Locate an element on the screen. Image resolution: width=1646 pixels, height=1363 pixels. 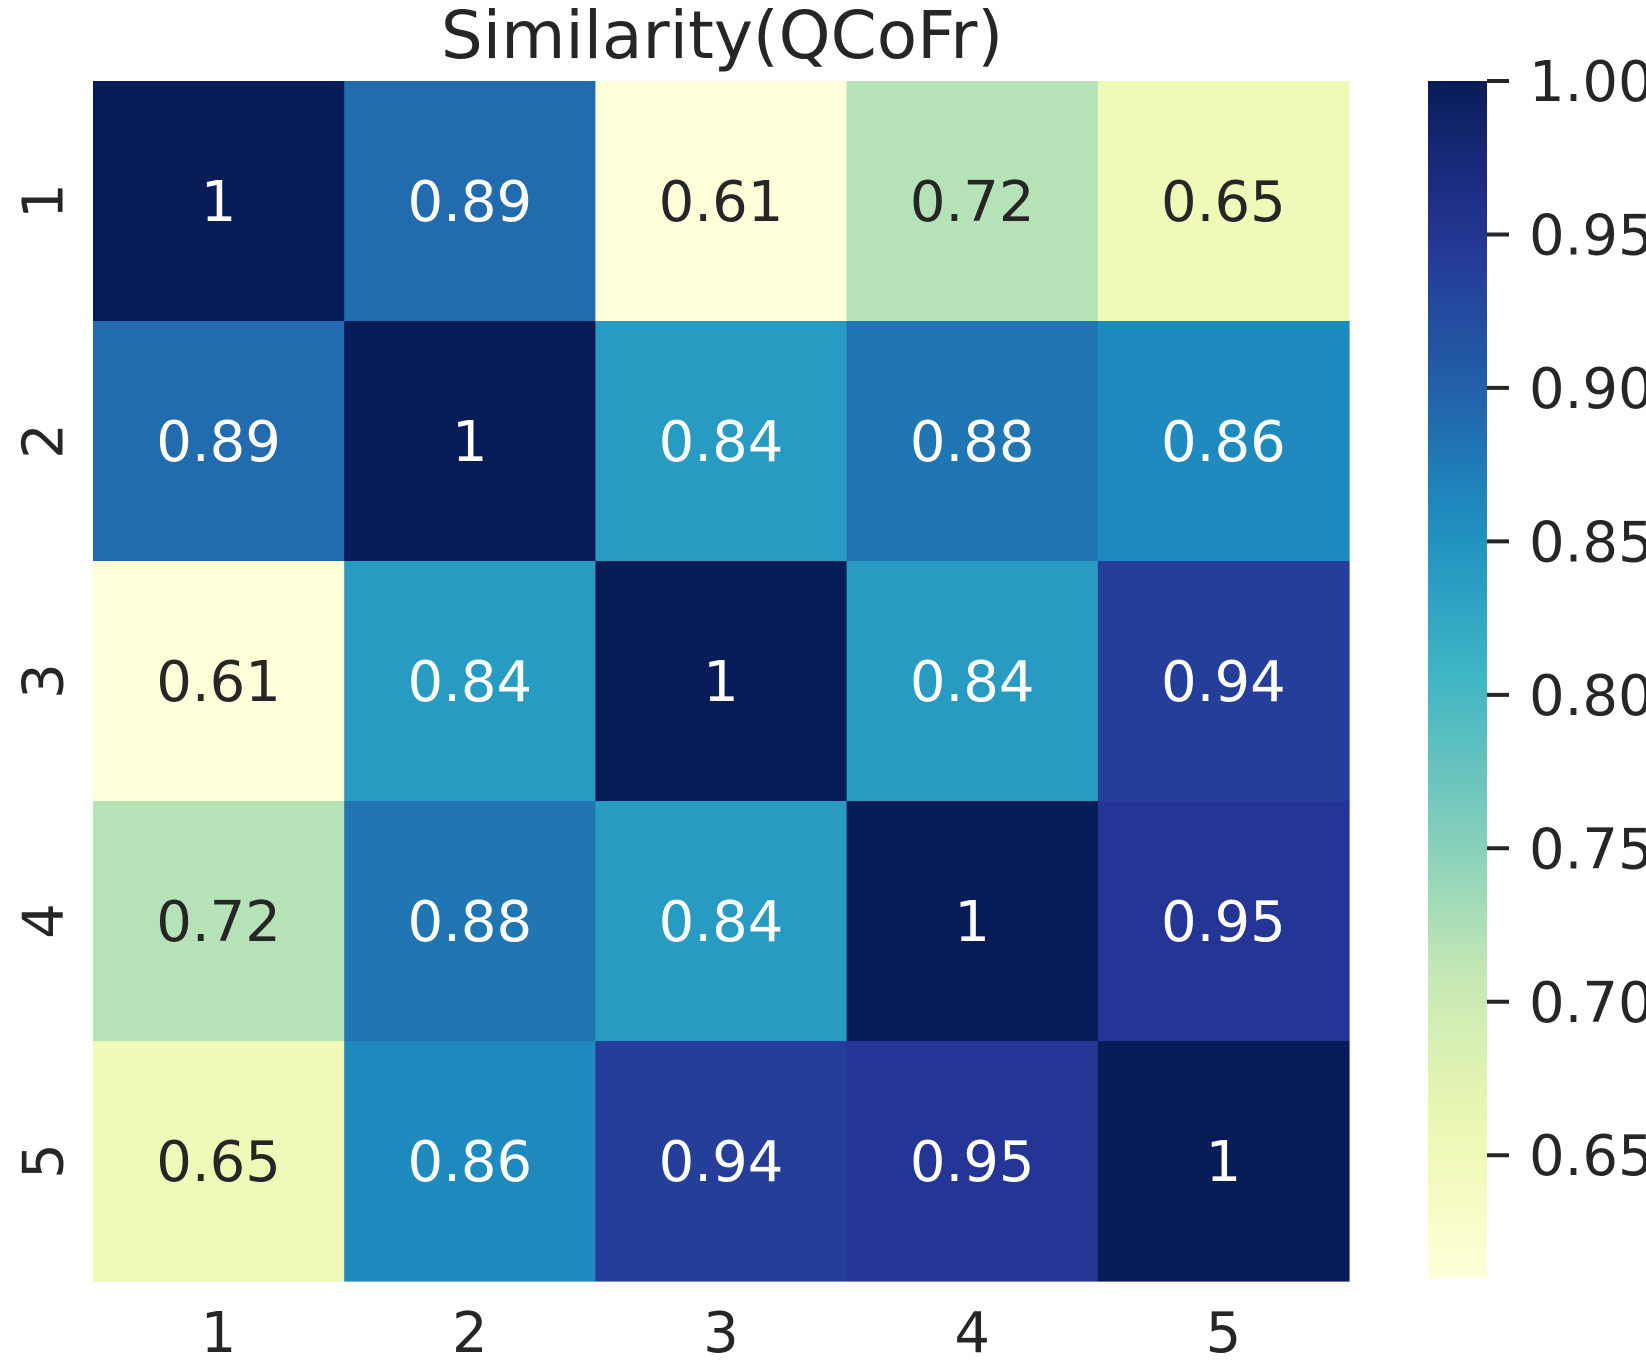
heatmap-cell-r1-c4 is located at coordinates (972, 201).